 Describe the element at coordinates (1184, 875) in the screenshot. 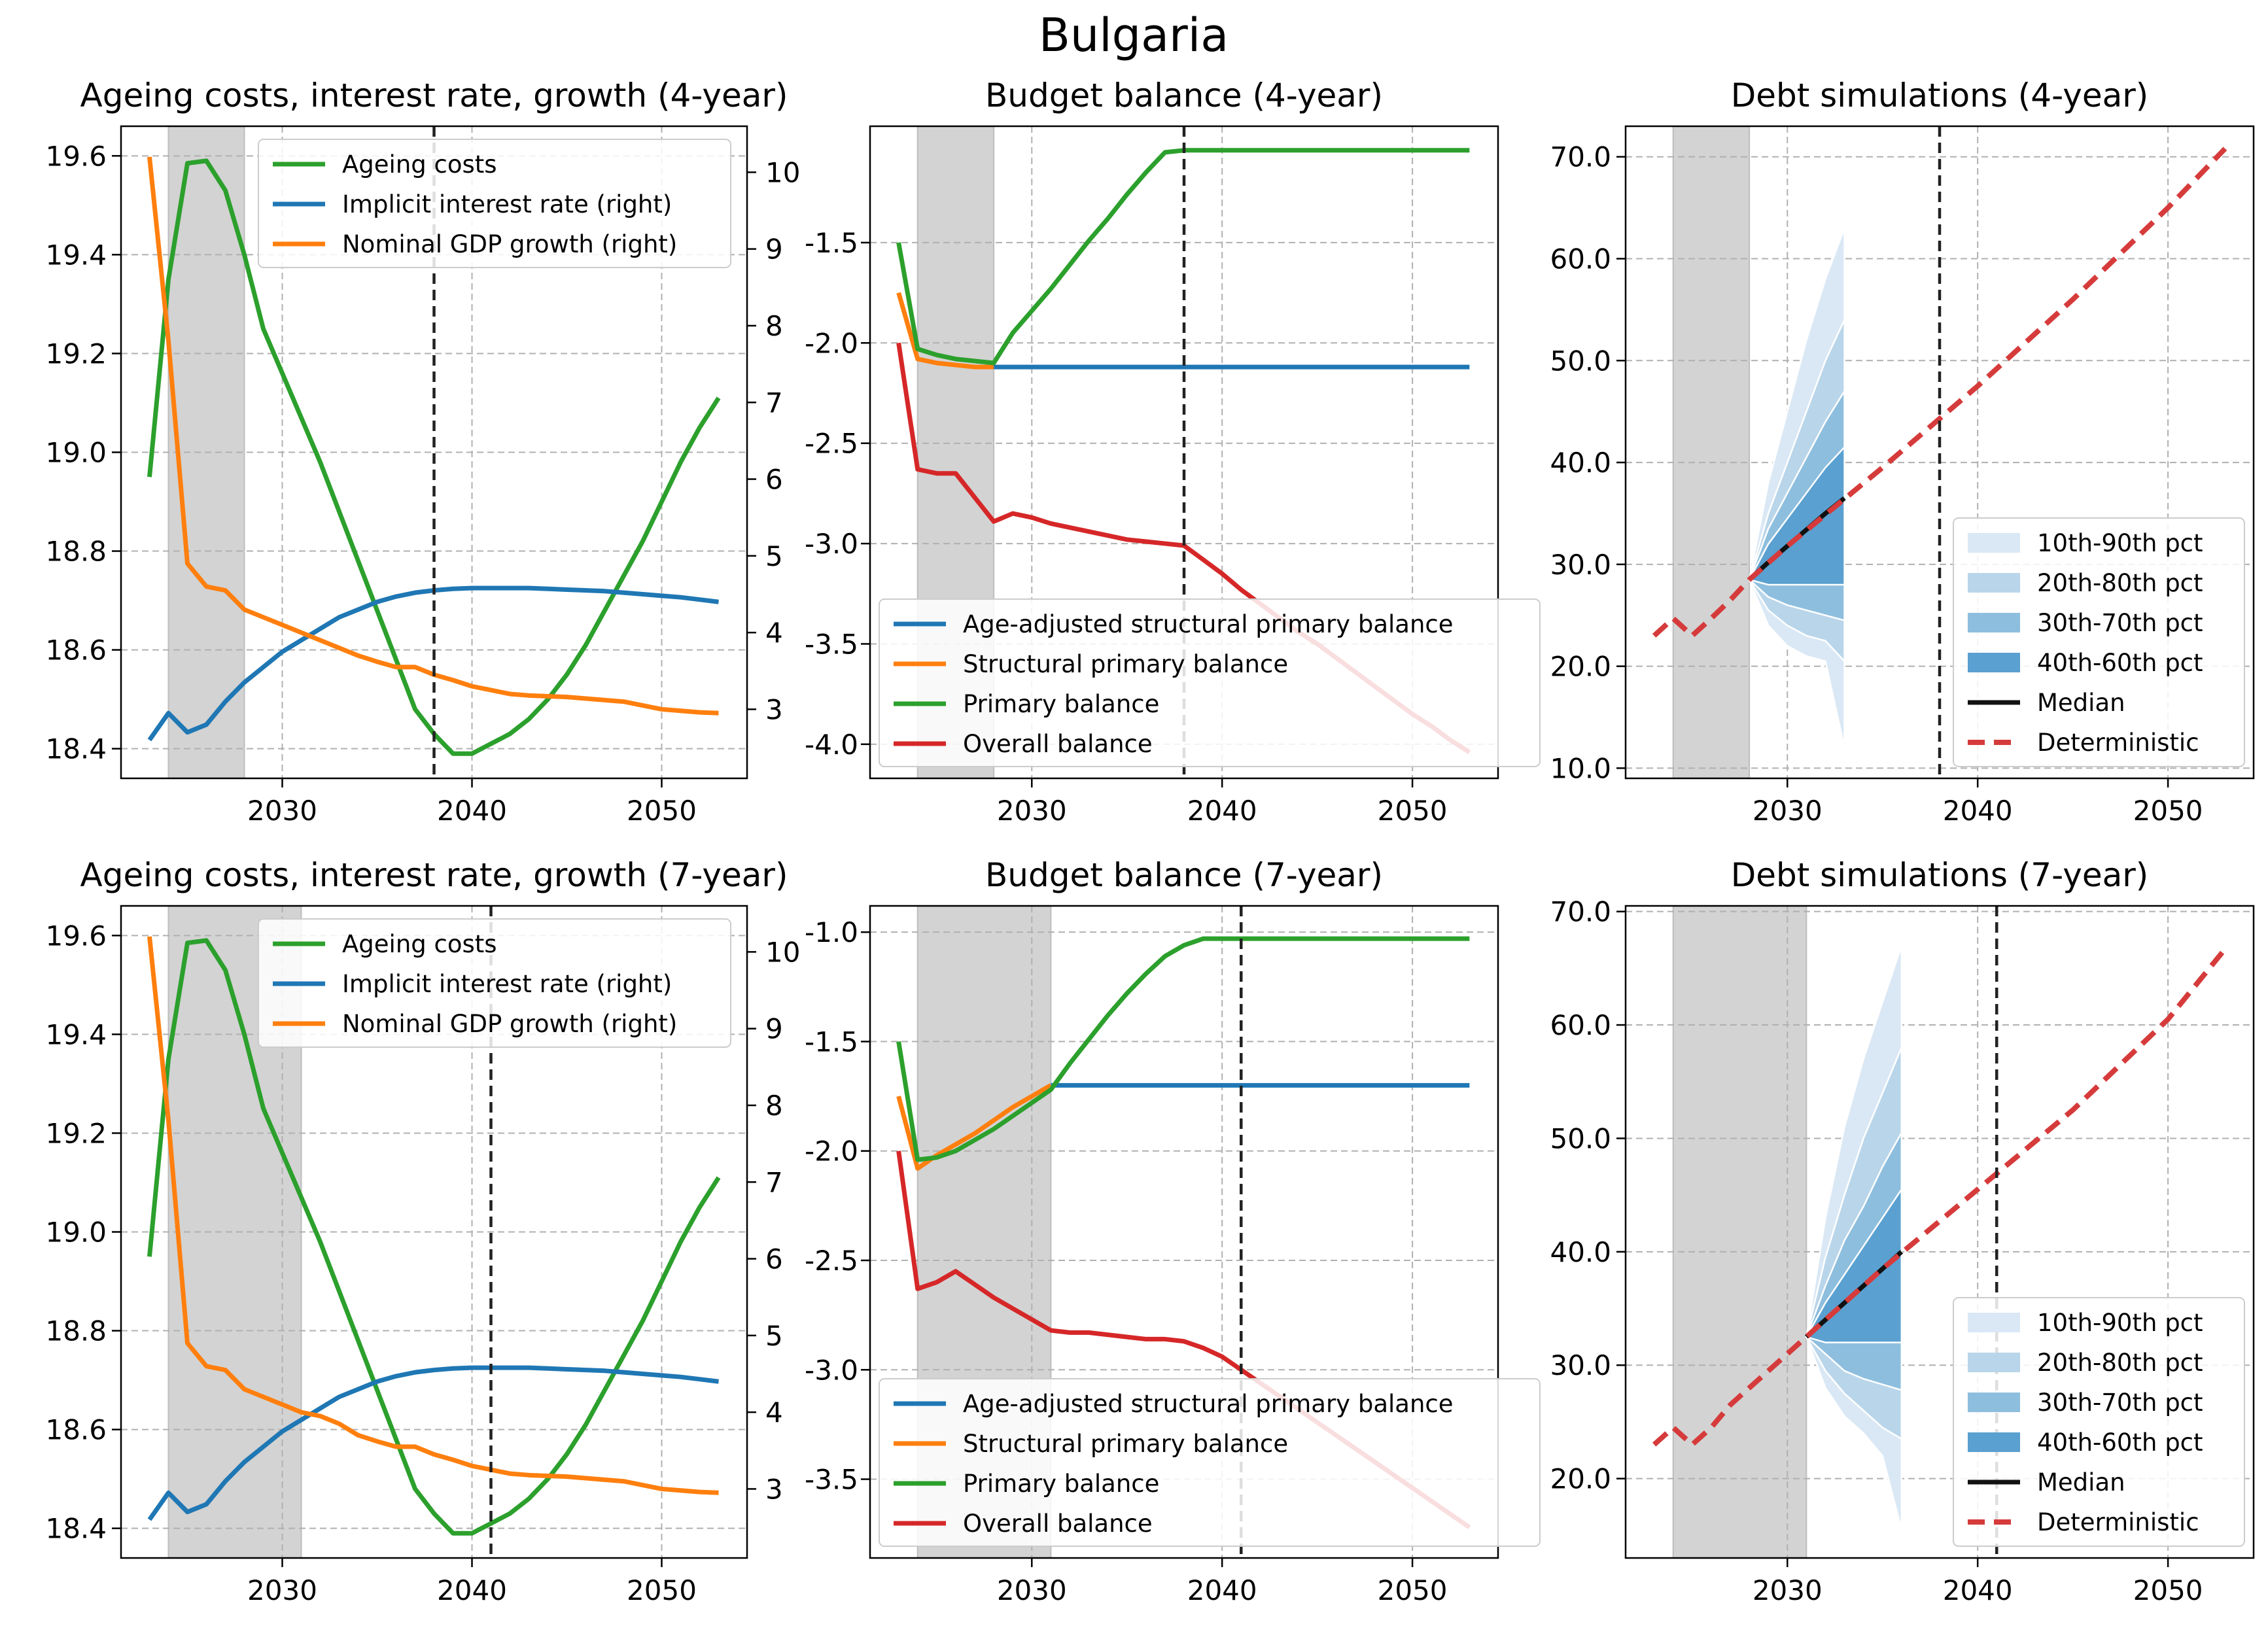

I see `chart-title: Budget balance (7-year)` at that location.